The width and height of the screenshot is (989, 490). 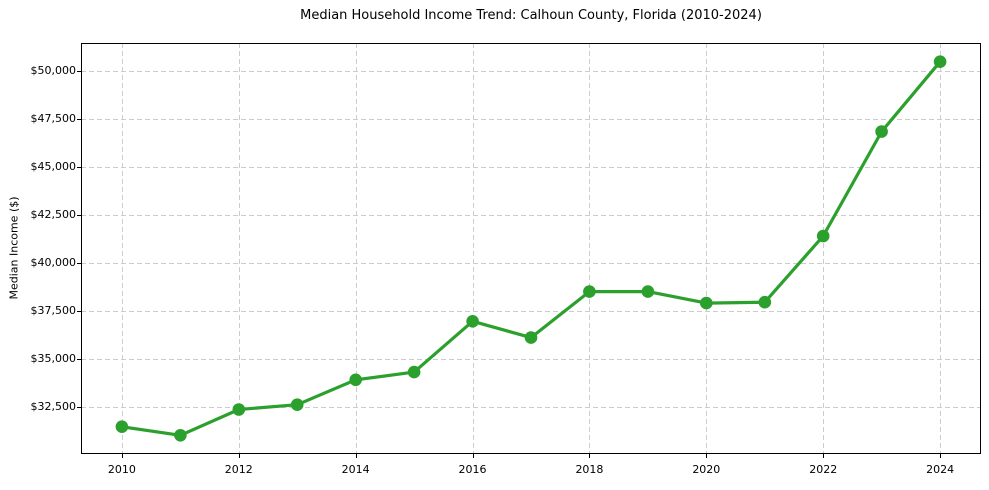 I want to click on data-point-marker-2016, so click(x=472, y=321).